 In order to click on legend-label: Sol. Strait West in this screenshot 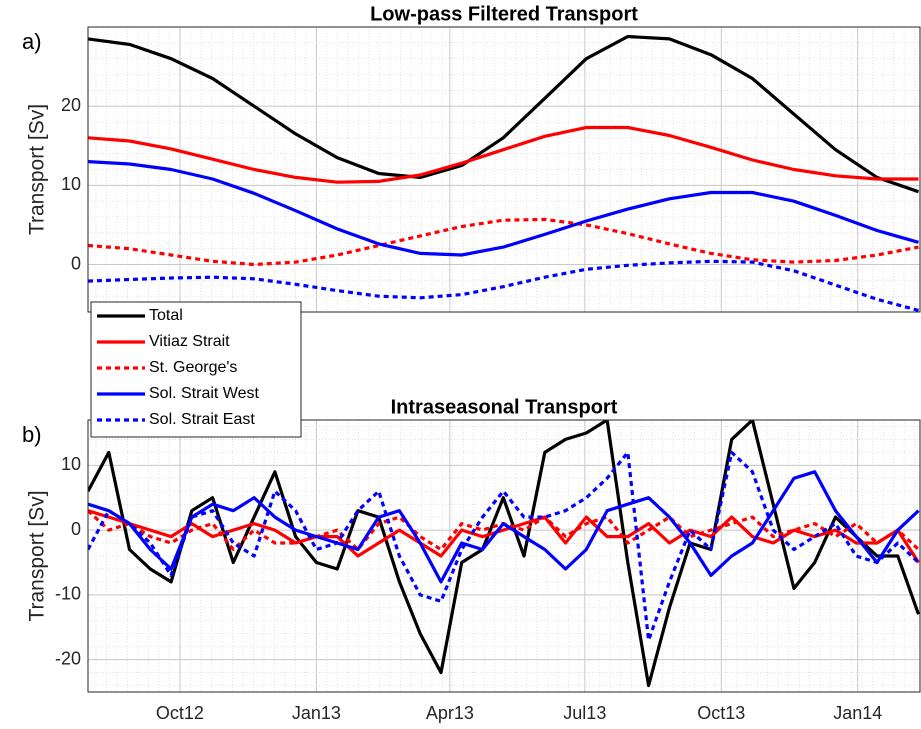, I will do `click(204, 393)`.